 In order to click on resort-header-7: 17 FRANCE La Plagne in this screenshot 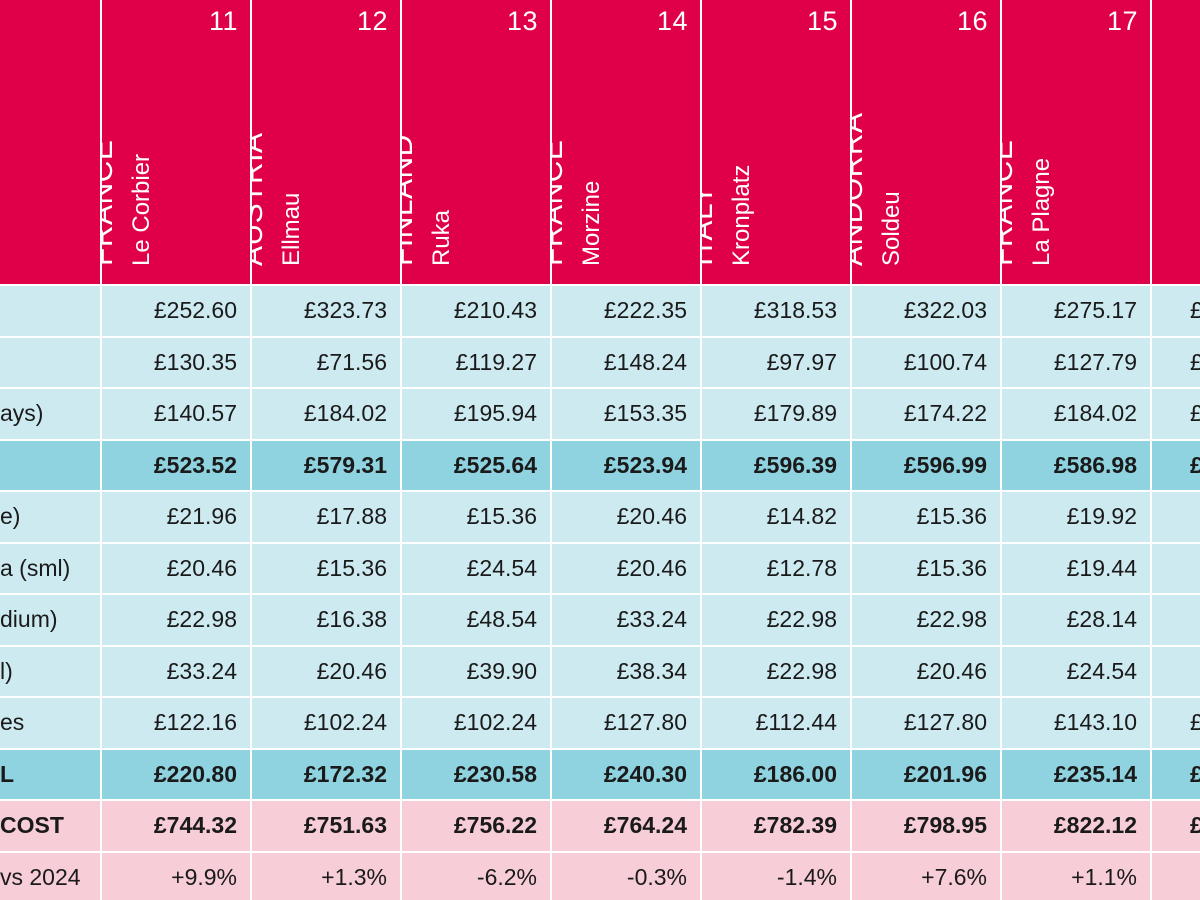, I will do `click(1076, 142)`.